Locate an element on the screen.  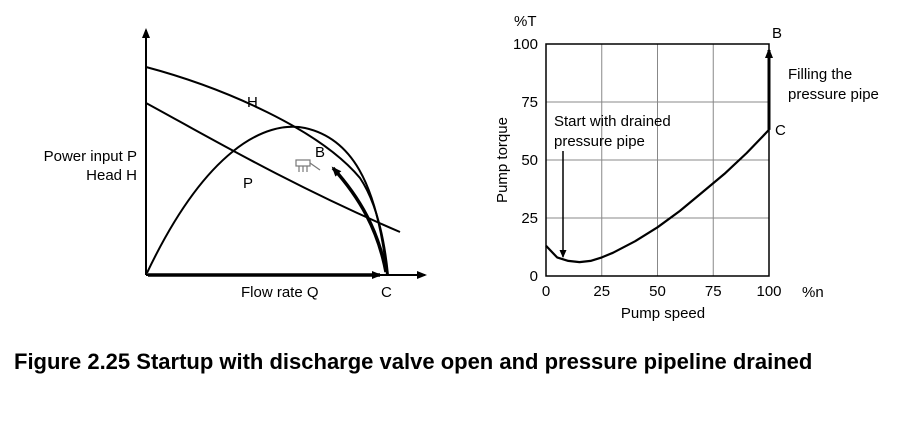
y-tick-label-1: 25 is located at coordinates (529, 218).